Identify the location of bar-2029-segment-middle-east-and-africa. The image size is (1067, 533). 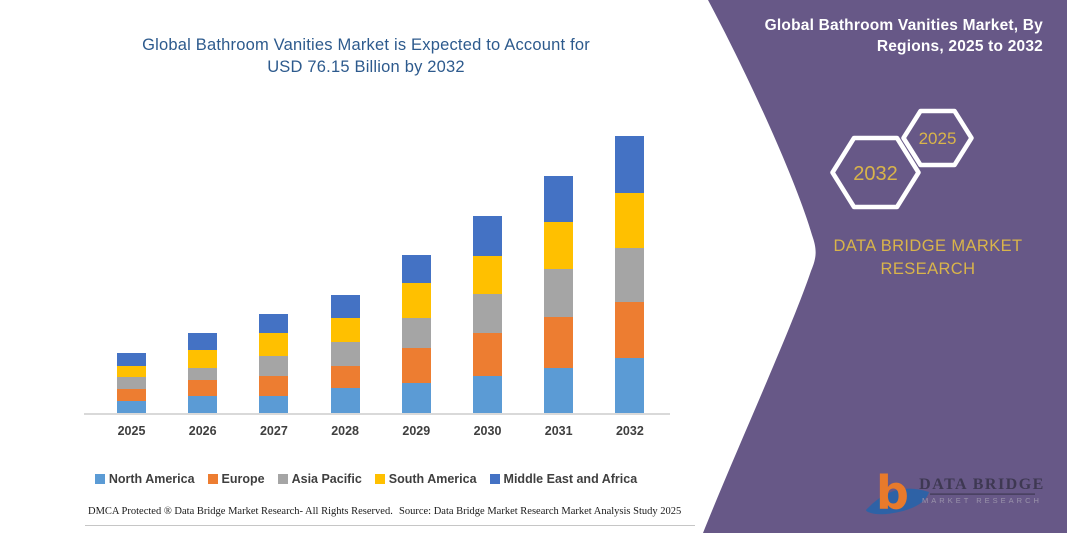
(416, 269).